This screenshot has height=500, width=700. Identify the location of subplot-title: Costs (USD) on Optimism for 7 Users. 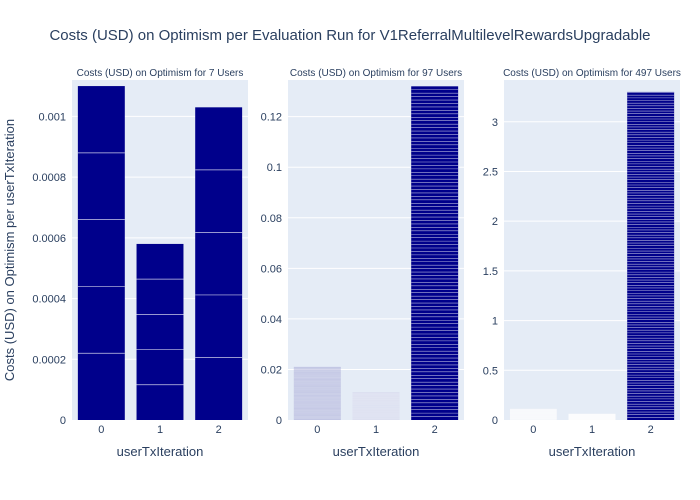
(160, 73).